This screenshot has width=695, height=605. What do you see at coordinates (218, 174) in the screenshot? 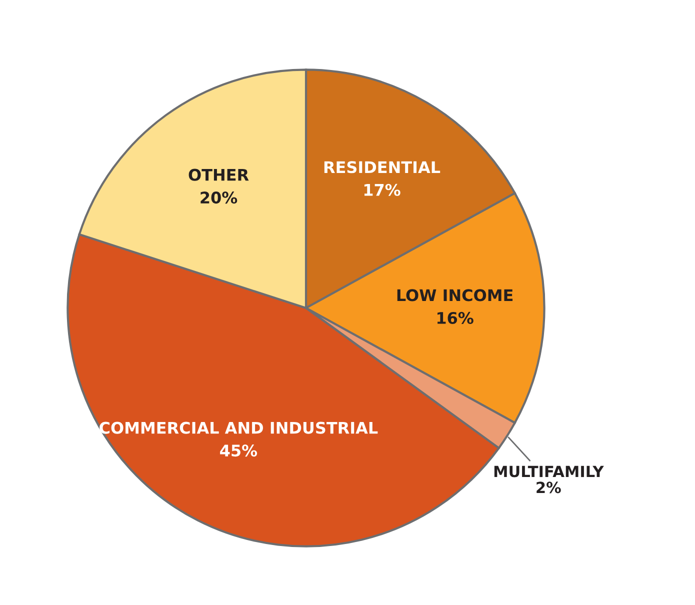
I see `slice-label: OTHER` at bounding box center [218, 174].